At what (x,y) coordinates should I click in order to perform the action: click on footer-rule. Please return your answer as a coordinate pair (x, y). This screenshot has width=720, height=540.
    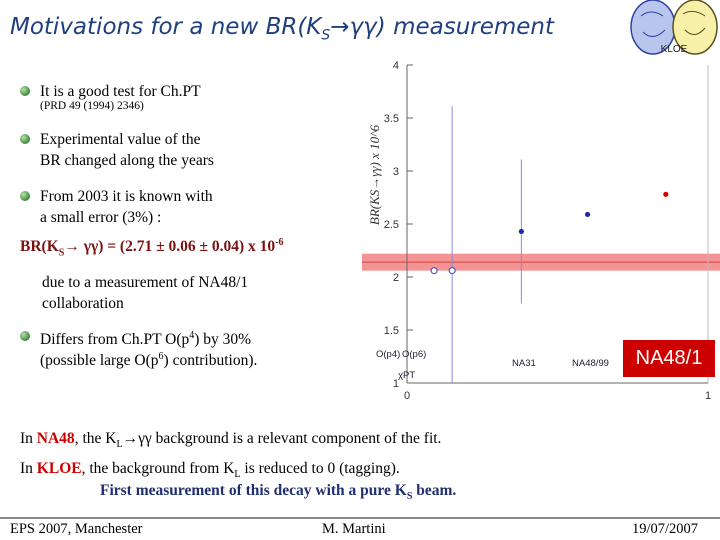
    Looking at the image, I should click on (360, 518).